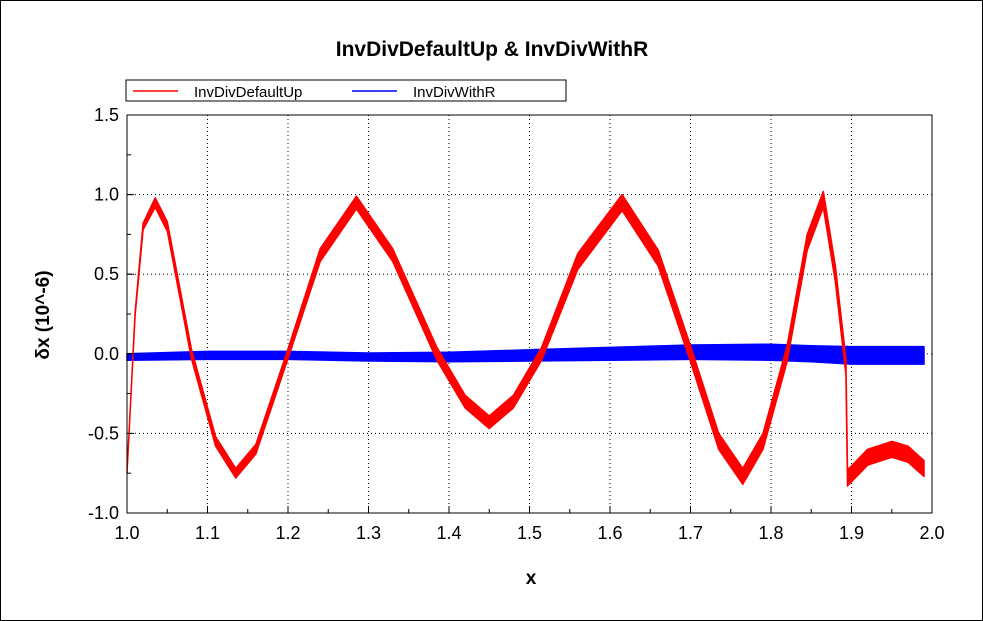 Image resolution: width=983 pixels, height=621 pixels. Describe the element at coordinates (770, 533) in the screenshot. I see `x-tick-label: 1.8` at that location.